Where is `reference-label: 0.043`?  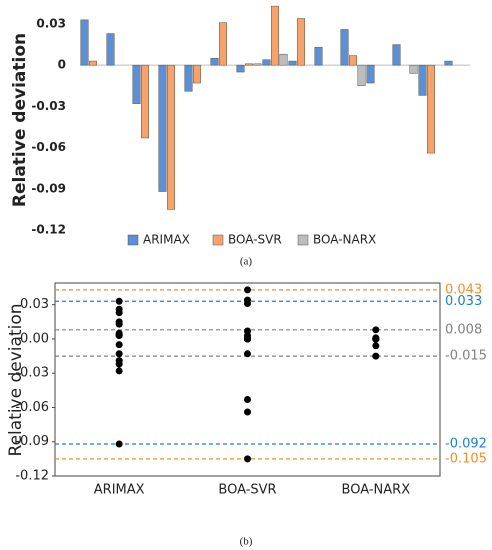
reference-label: 0.043 is located at coordinates (463, 289).